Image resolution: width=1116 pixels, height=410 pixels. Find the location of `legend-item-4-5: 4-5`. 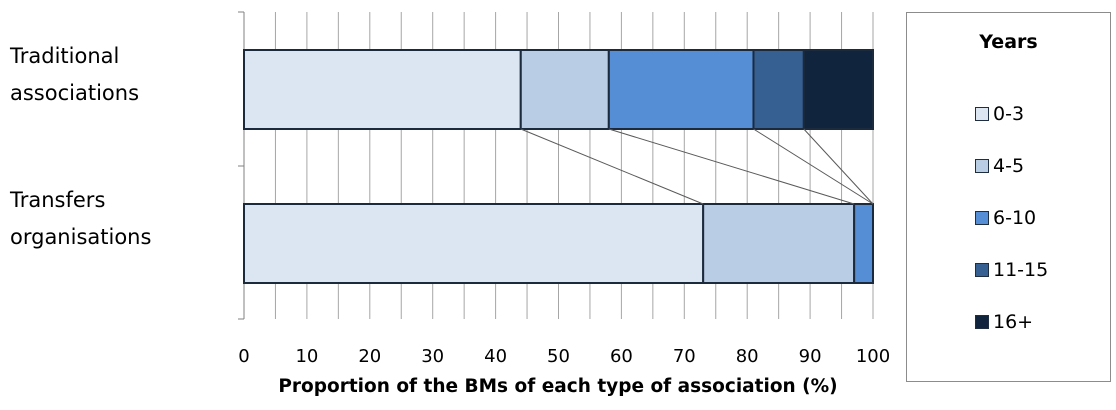

legend-item-4-5: 4-5 is located at coordinates (999, 166).